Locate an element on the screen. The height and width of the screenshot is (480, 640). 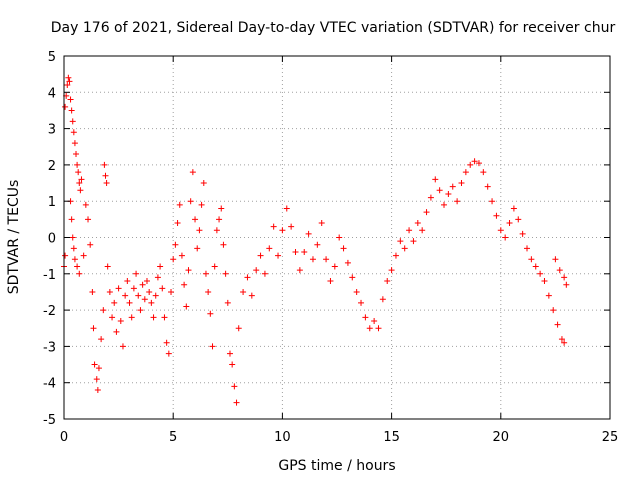
x-tick-label: 10 is located at coordinates (282, 437).